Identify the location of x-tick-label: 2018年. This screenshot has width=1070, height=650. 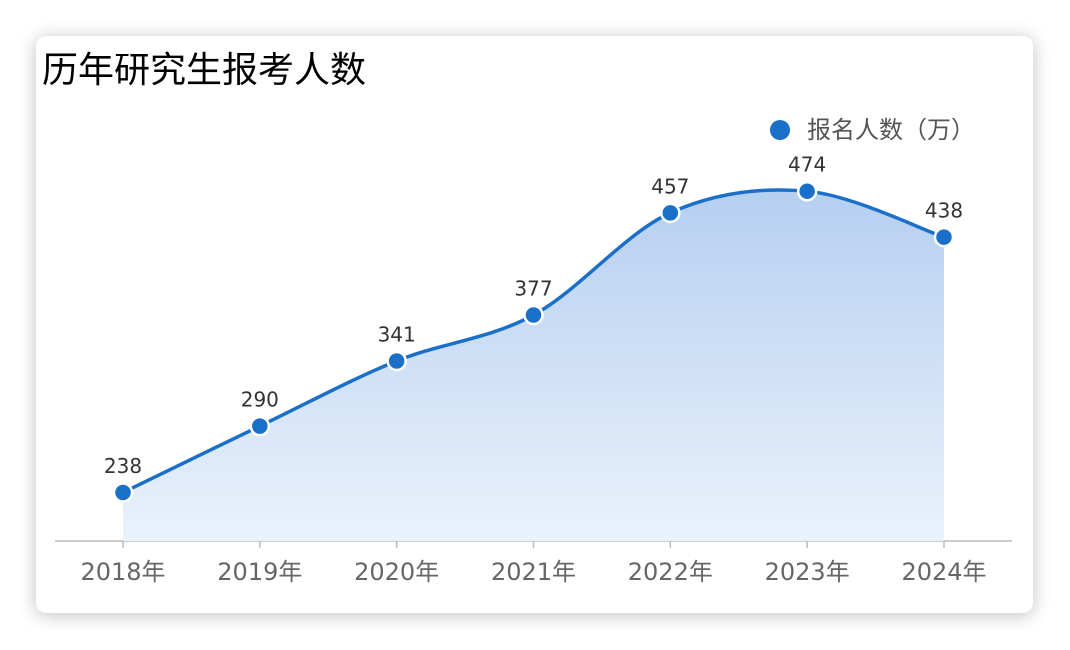
(122, 572).